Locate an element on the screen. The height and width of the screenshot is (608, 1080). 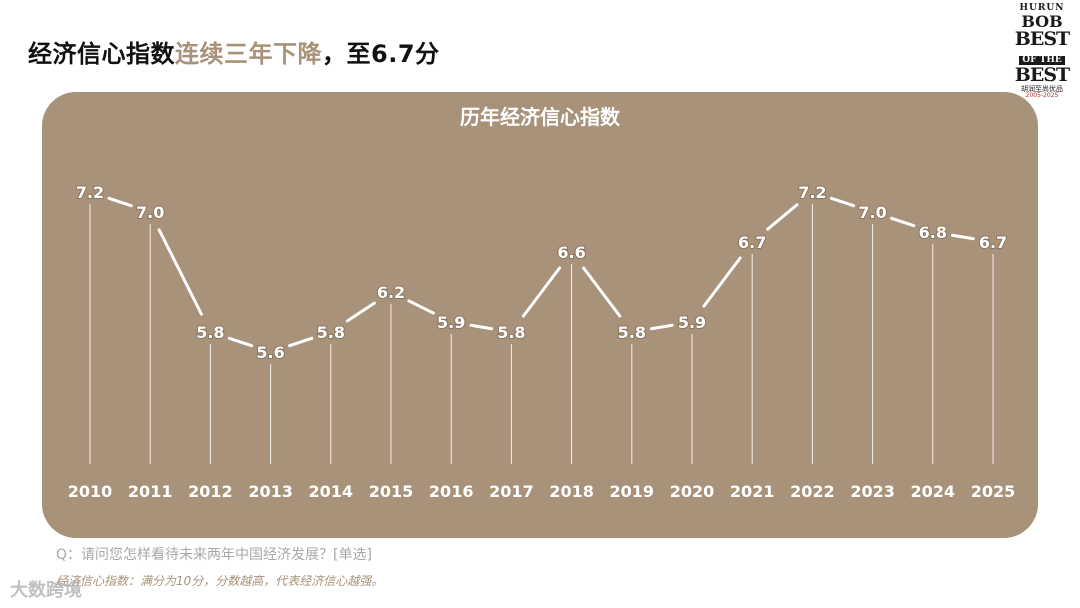
series-segment-2016-2017 is located at coordinates (481, 327).